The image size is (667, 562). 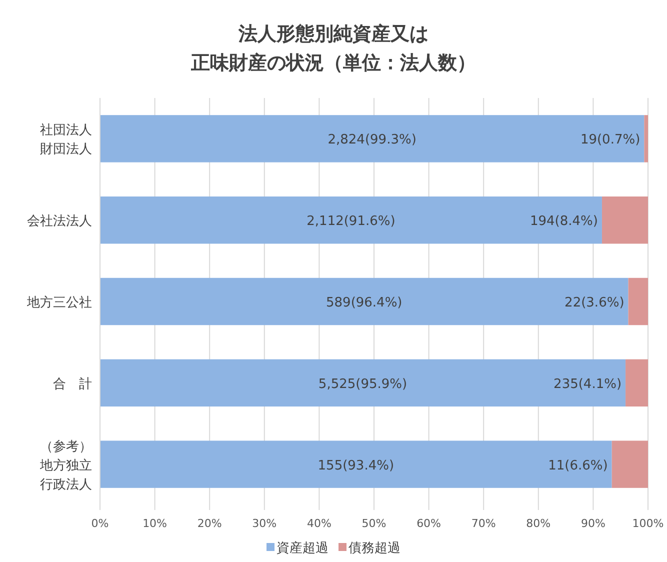 What do you see at coordinates (648, 523) in the screenshot?
I see `x-tick-label: 100%` at bounding box center [648, 523].